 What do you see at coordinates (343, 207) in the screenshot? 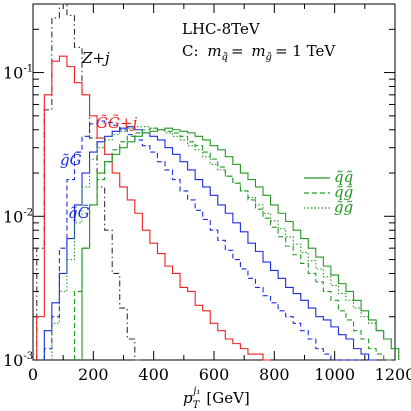
I see `legend-label-gg: g̃g̃` at bounding box center [343, 207].